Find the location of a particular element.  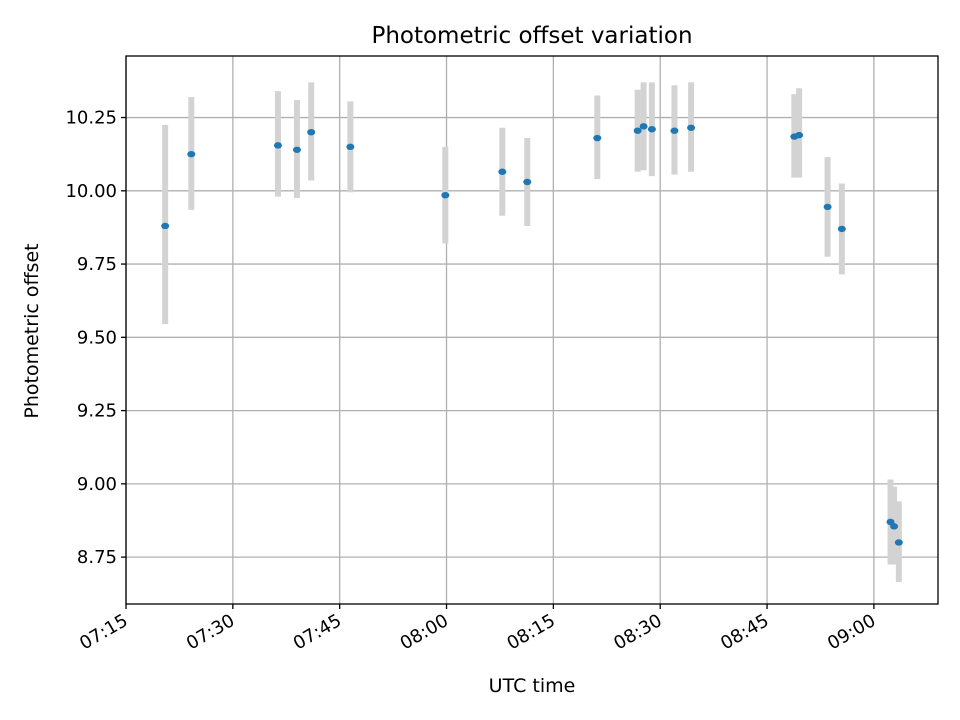

y-tick-label: 9.00 is located at coordinates (97, 484).